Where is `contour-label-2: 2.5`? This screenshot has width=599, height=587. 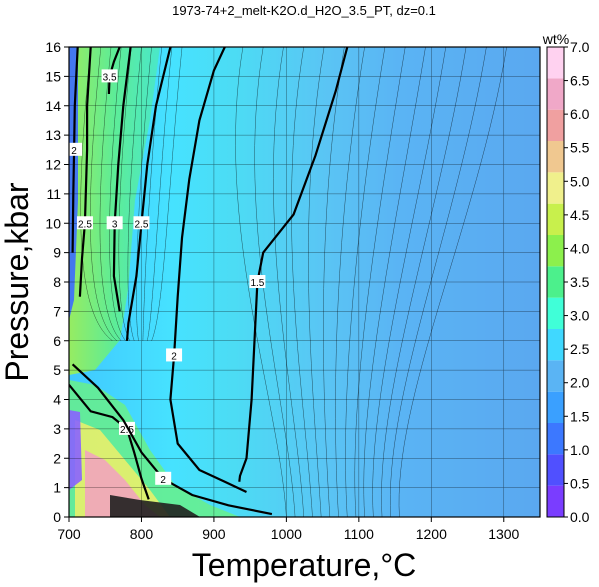 contour-label-2: 2.5 is located at coordinates (141, 223).